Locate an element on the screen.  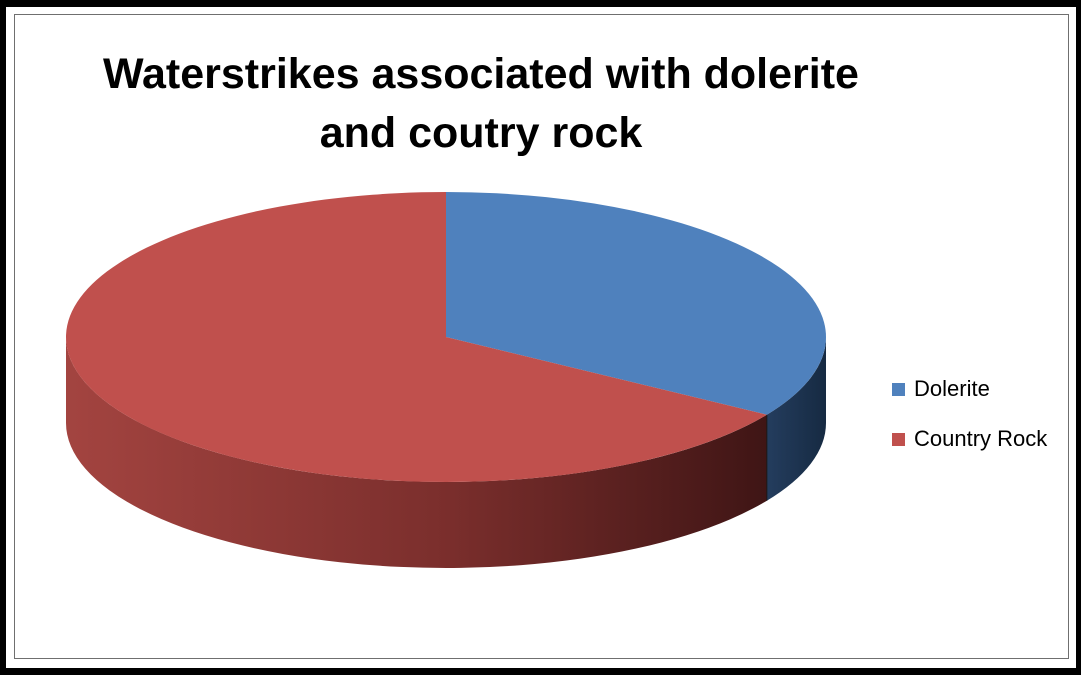
legend-swatch-dolerite is located at coordinates (898, 389).